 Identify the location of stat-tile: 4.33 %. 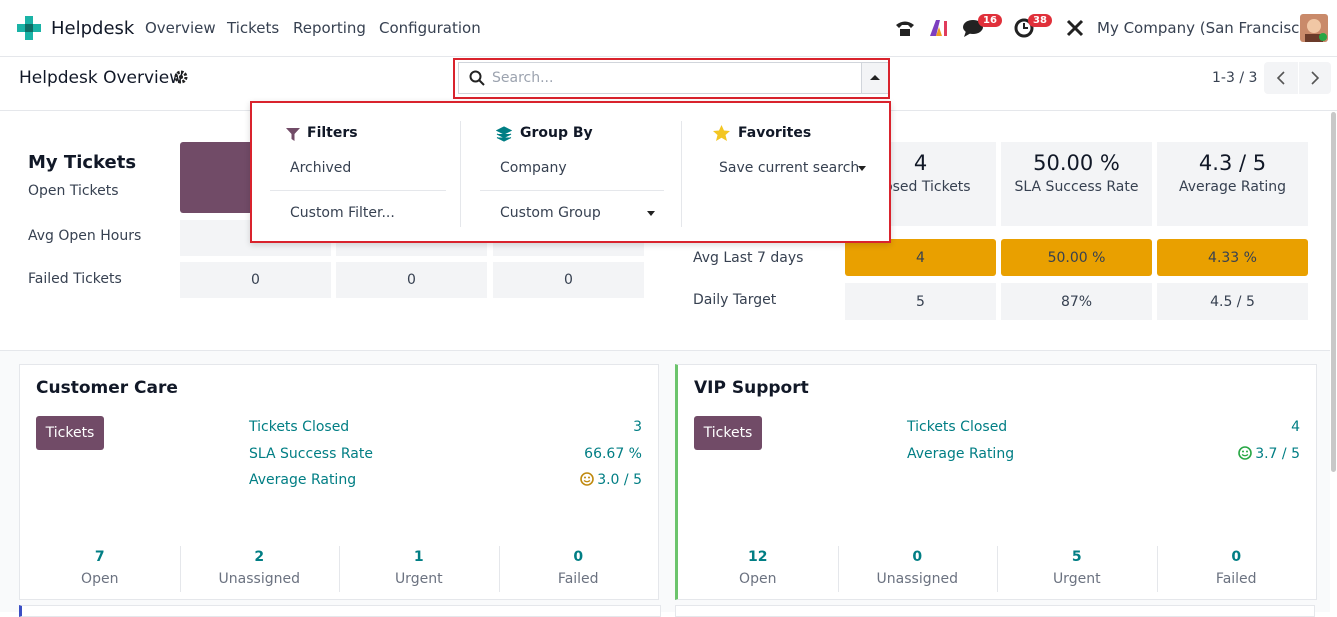
(1232, 257).